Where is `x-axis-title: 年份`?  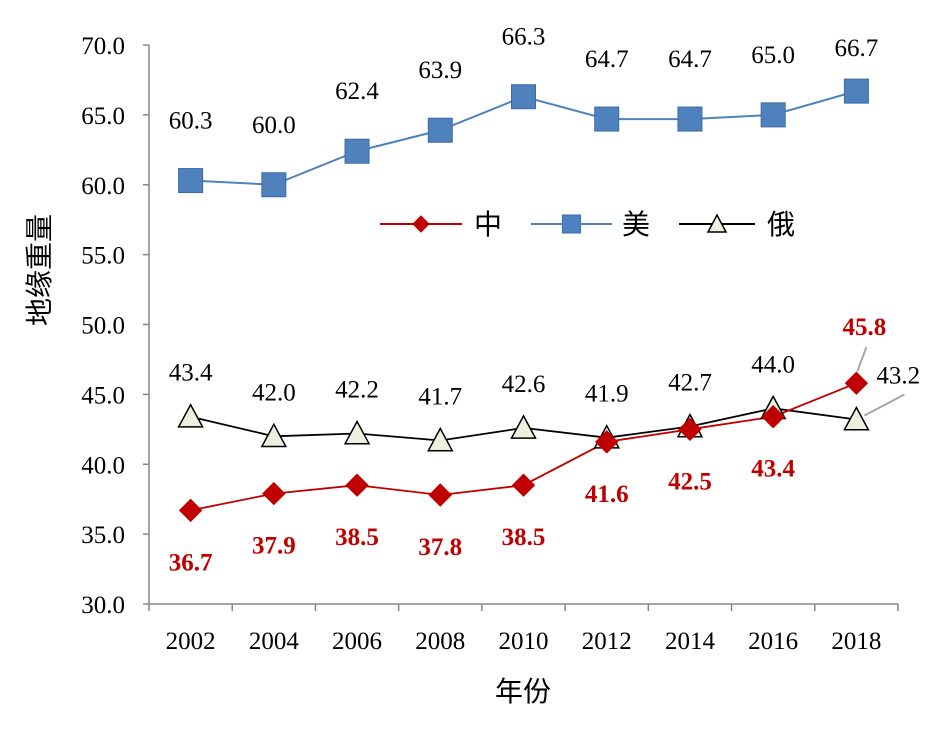
x-axis-title: 年份 is located at coordinates (523, 692).